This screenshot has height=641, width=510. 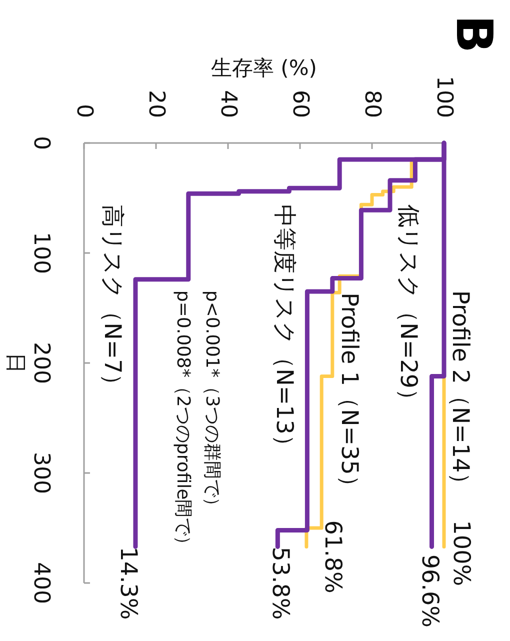 What do you see at coordinates (264, 68) in the screenshot?
I see `x-axis-title: 生存率 (%)` at bounding box center [264, 68].